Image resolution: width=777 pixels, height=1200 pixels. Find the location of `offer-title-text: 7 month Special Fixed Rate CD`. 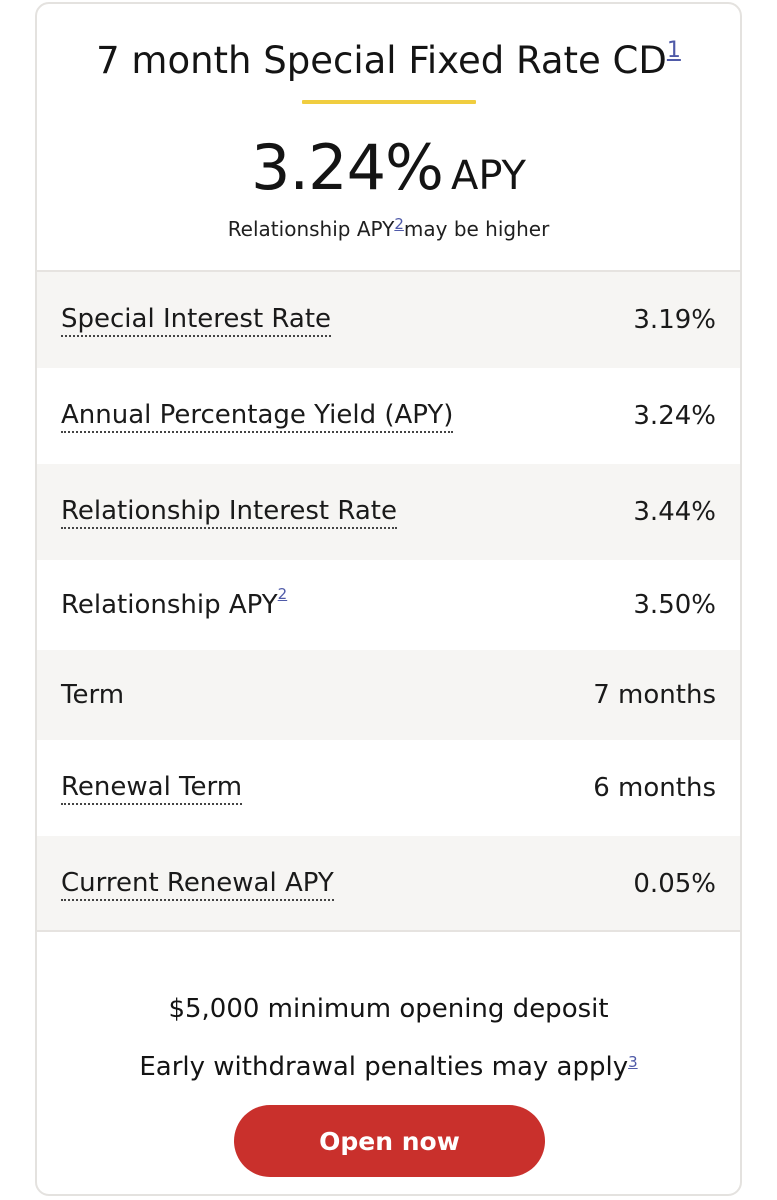

offer-title-text: 7 month Special Fixed Rate CD is located at coordinates (381, 60).